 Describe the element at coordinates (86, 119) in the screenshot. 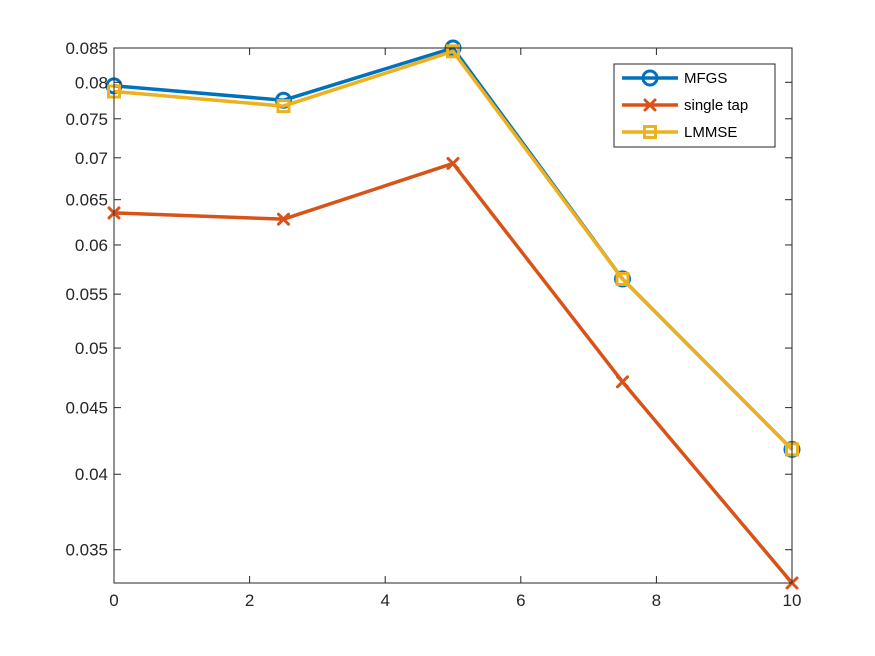

I see `y-tick-label: 0.075` at that location.